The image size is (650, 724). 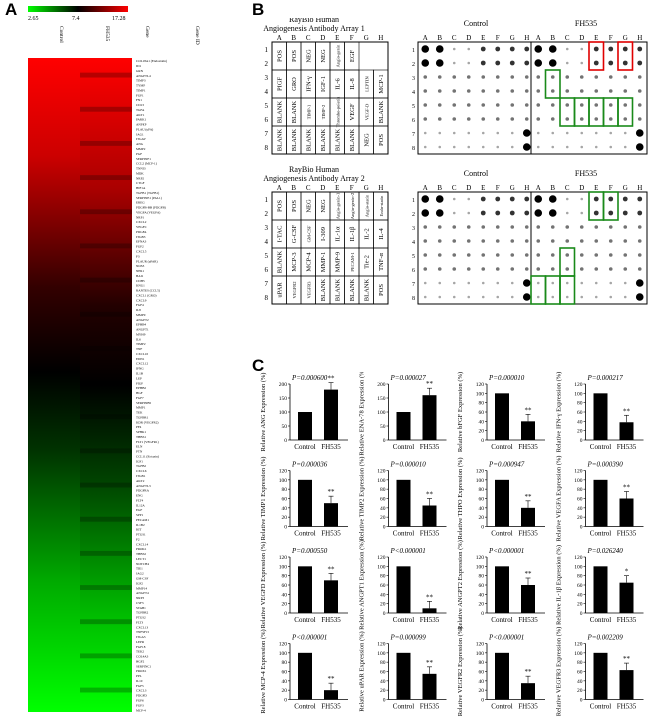 I want to click on p-value: P=0.000010, so click(x=408, y=465).